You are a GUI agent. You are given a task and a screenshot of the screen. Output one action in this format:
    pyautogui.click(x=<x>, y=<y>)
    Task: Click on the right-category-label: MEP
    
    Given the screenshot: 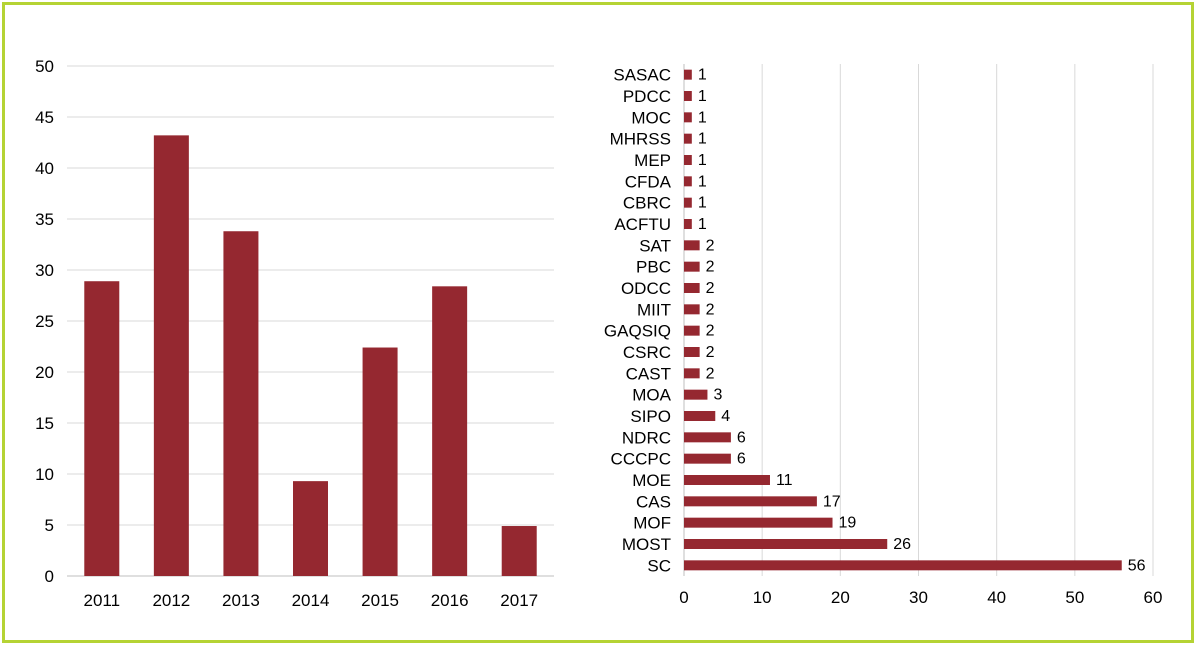 What is the action you would take?
    pyautogui.click(x=652, y=160)
    